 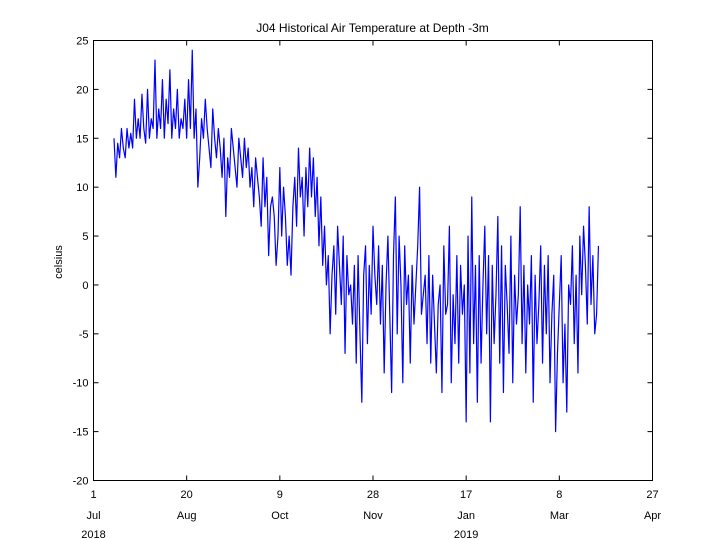 What do you see at coordinates (81, 384) in the screenshot?
I see `y-tick-label: -10` at bounding box center [81, 384].